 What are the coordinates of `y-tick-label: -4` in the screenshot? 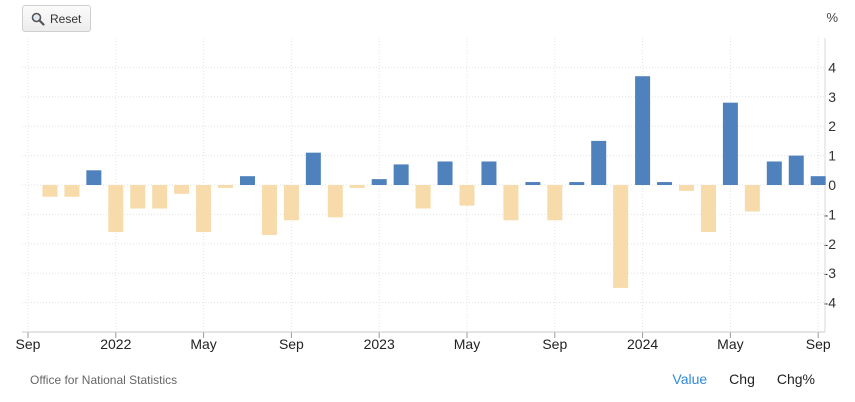 It's located at (830, 303).